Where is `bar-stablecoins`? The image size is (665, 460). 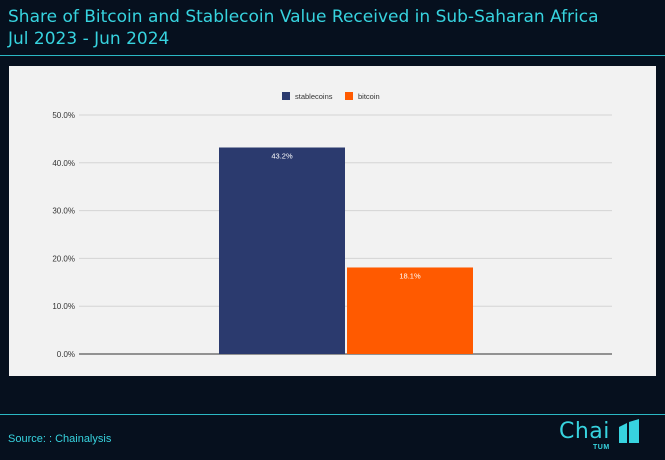 bar-stablecoins is located at coordinates (282, 250).